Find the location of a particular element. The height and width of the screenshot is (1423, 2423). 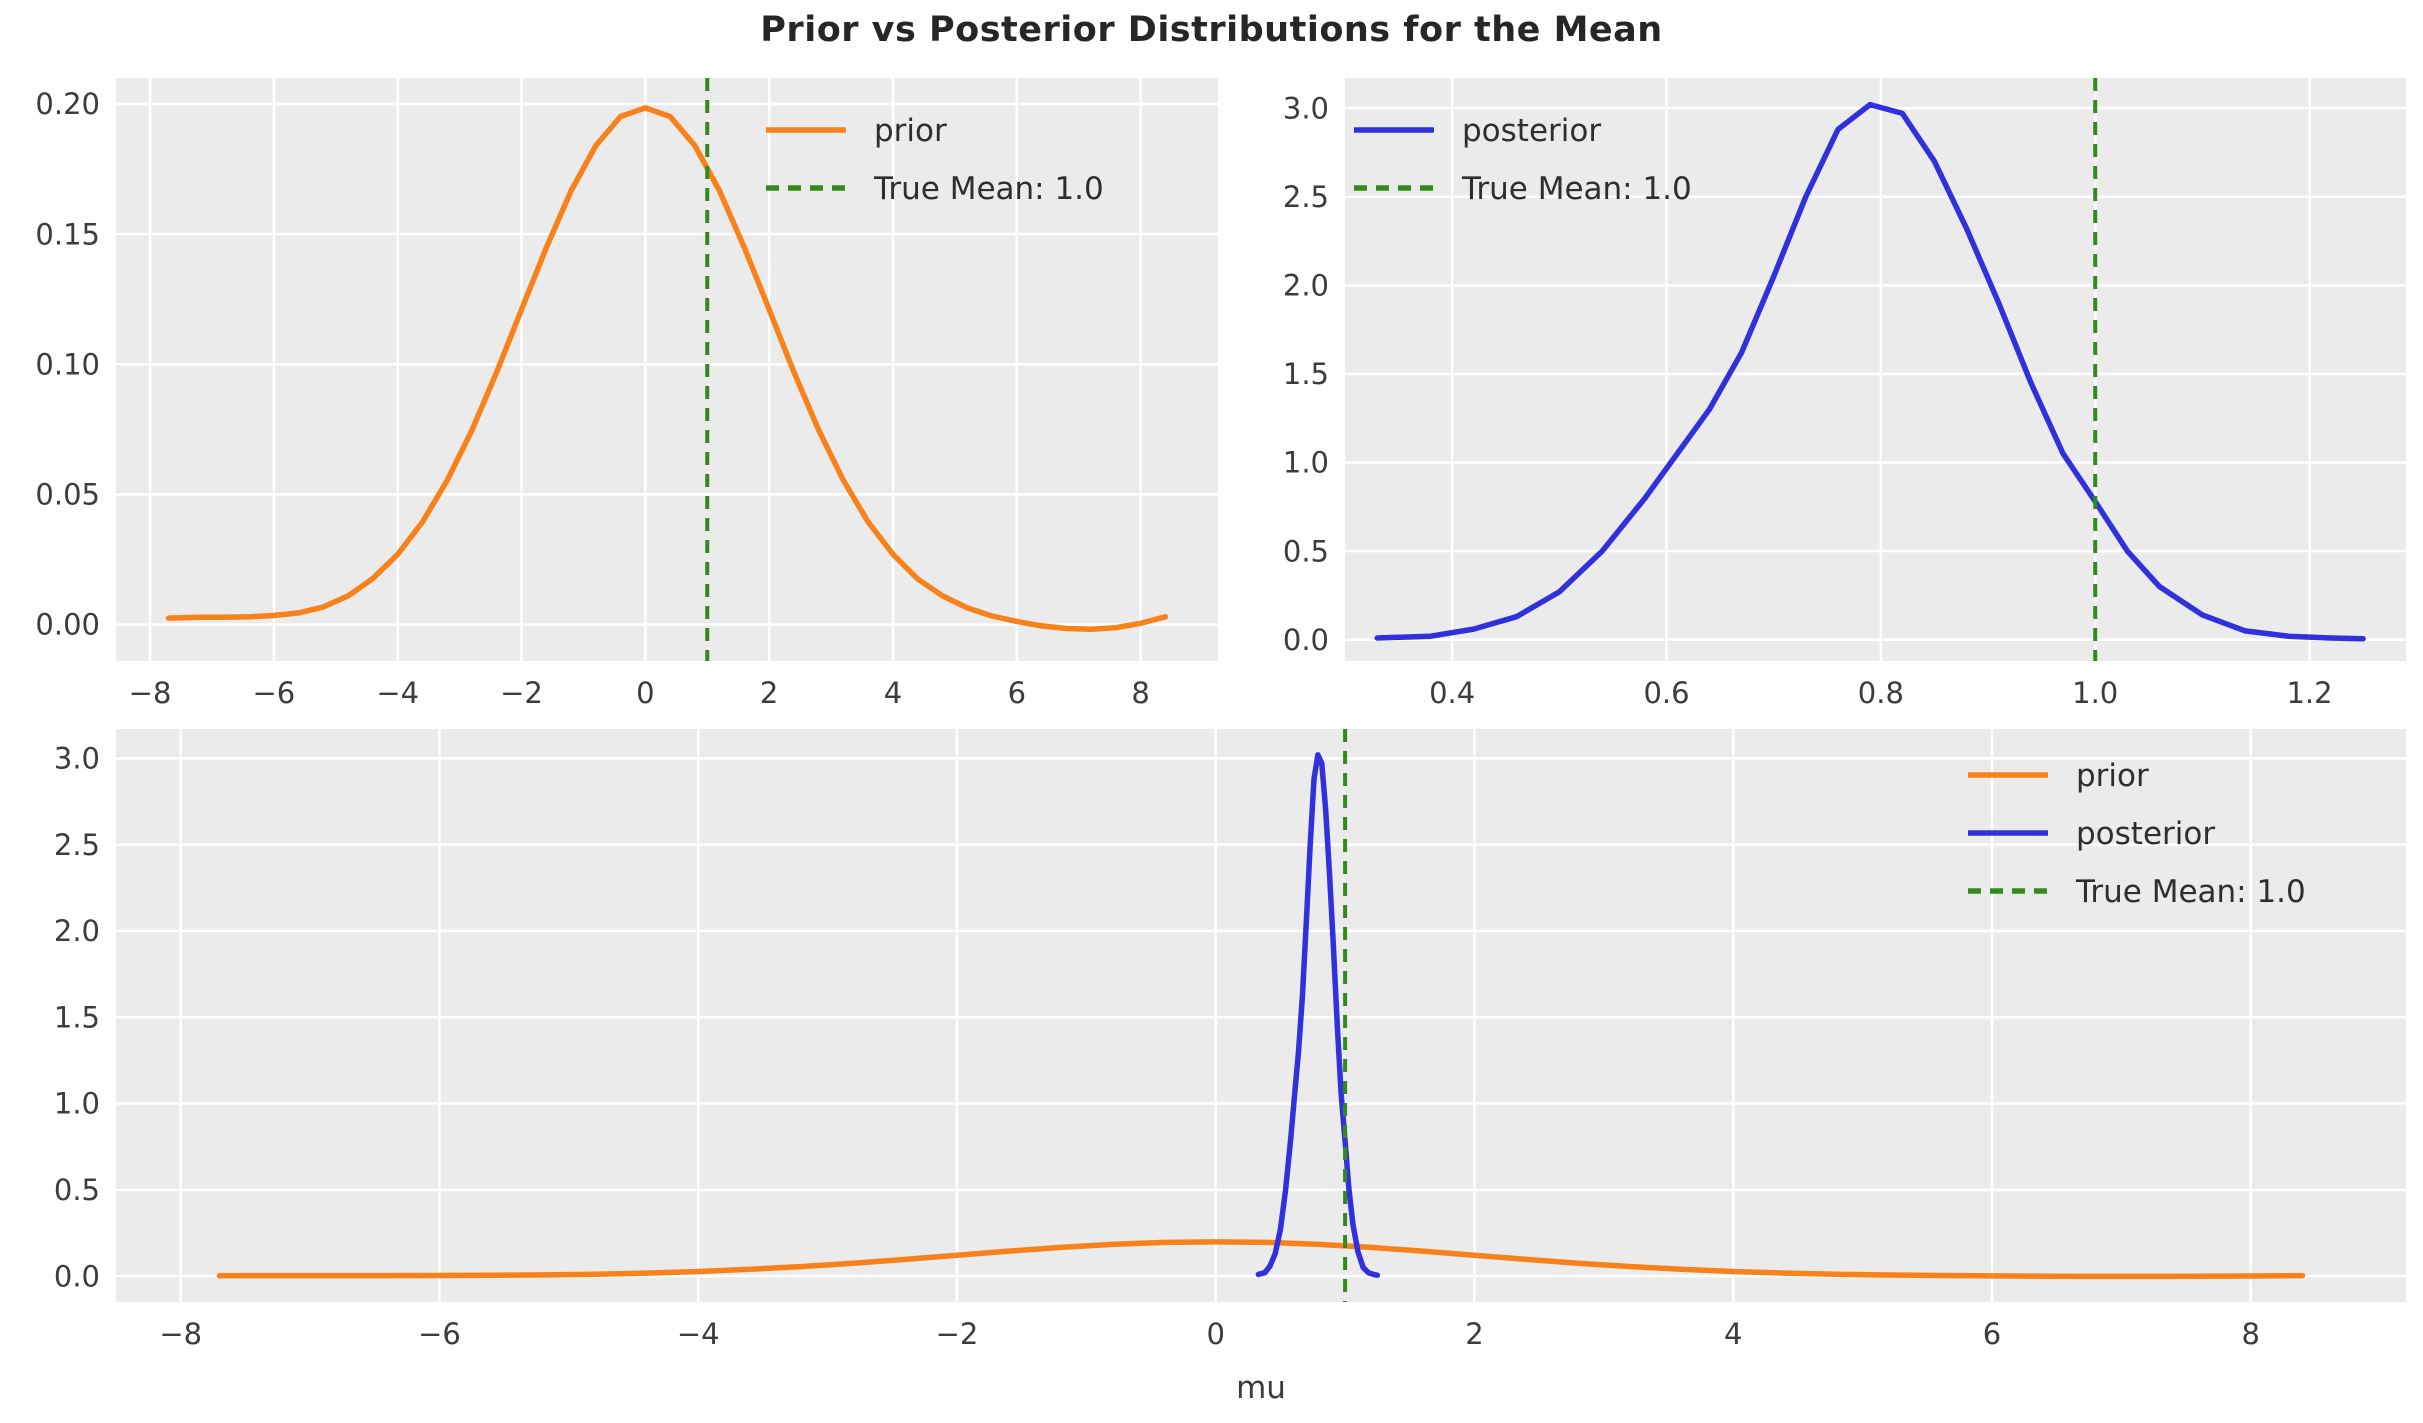

x-tick-label: 1.0 is located at coordinates (2095, 693).